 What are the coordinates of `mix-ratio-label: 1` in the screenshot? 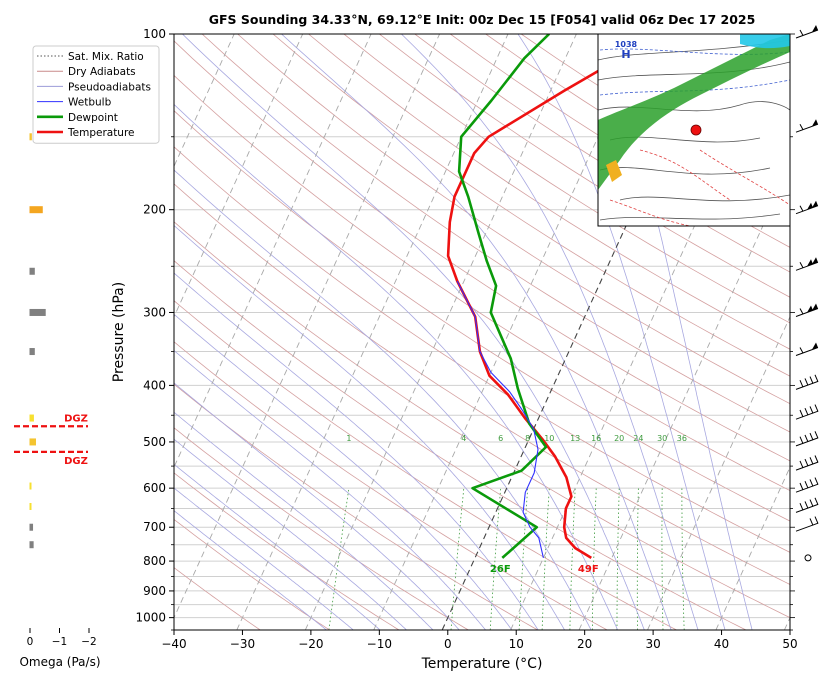 It's located at (348, 438).